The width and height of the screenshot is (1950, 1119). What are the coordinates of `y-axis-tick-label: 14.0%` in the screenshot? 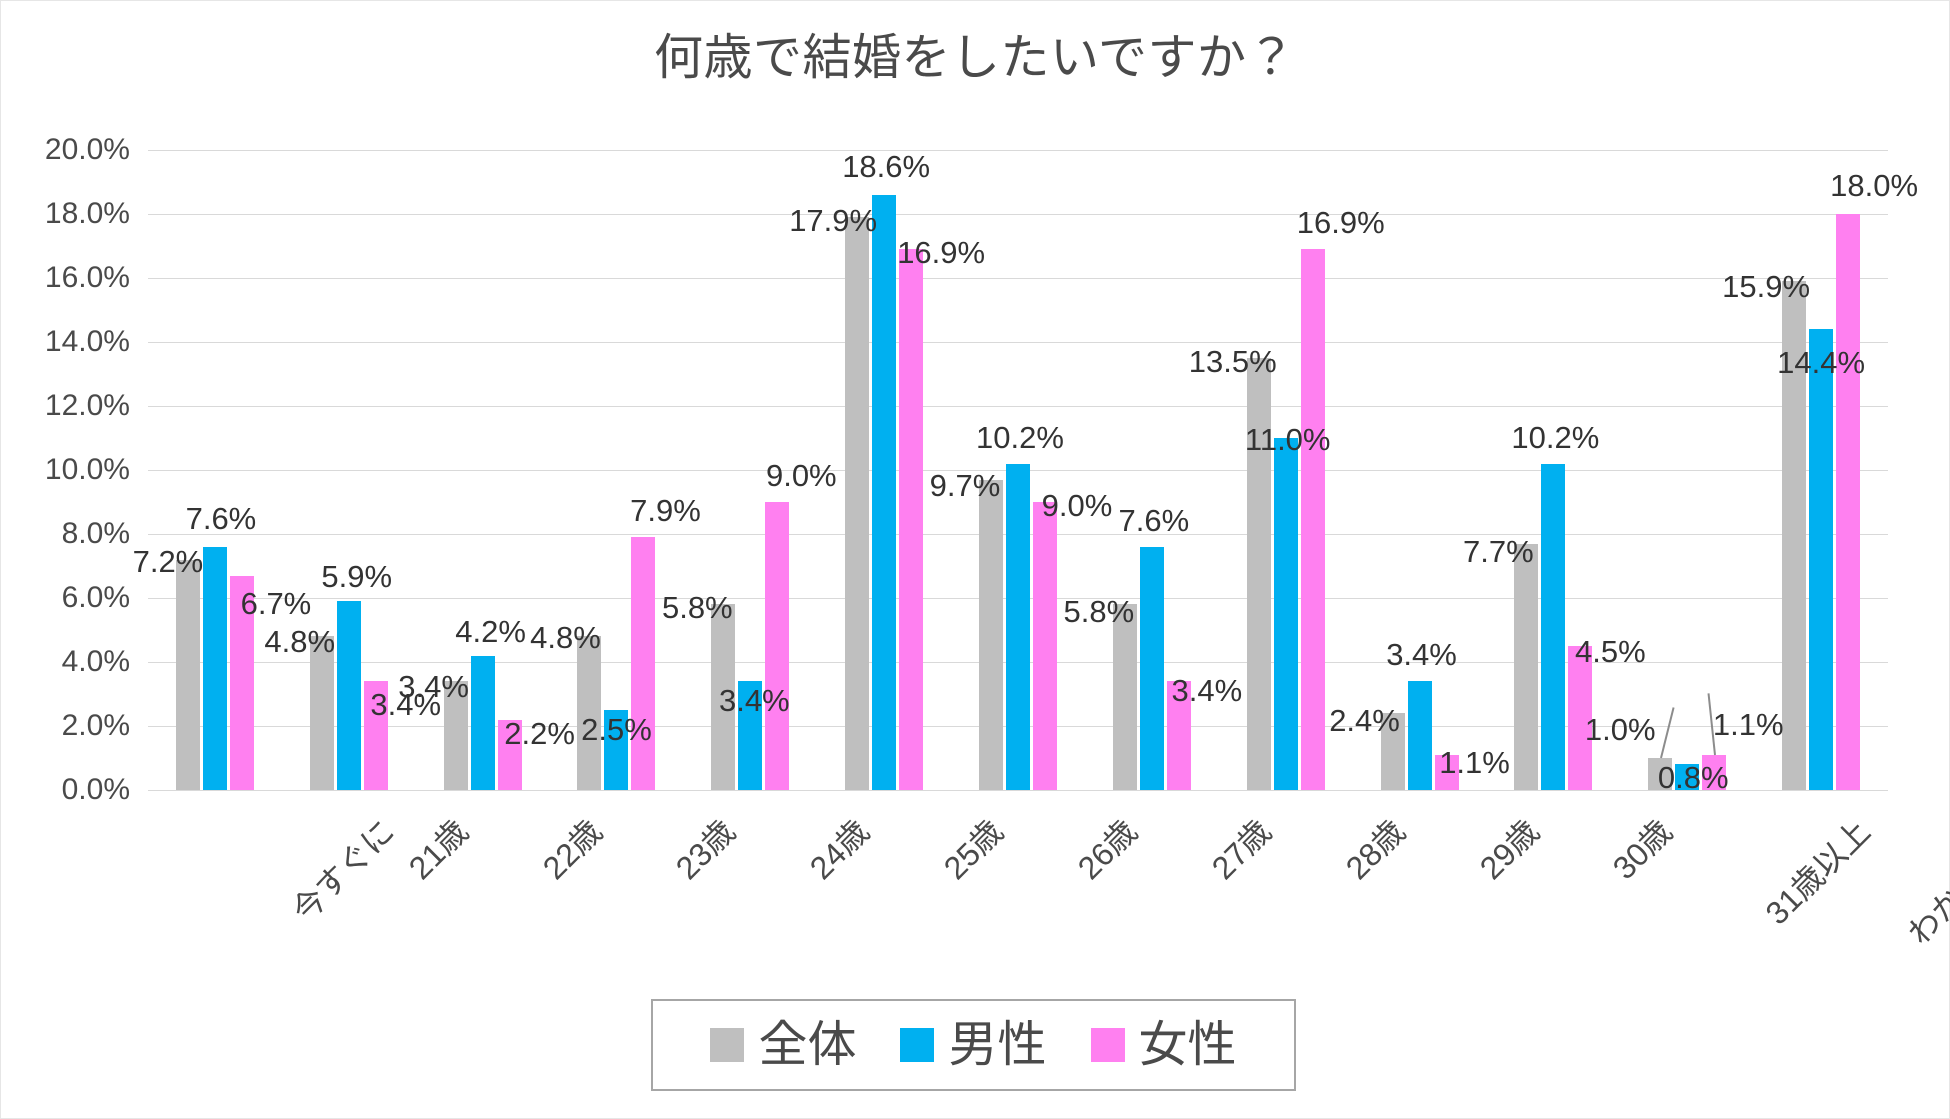 It's located at (87, 341).